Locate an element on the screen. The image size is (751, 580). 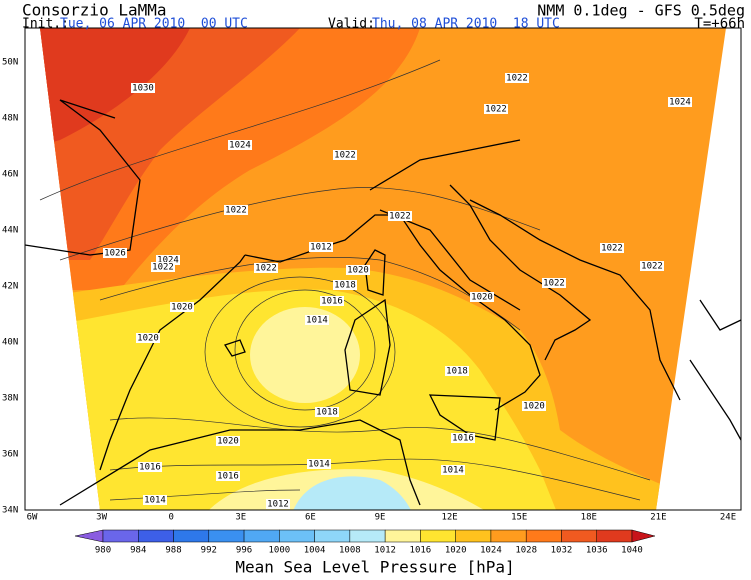
lon-label: 6W is located at coordinates (32, 518).